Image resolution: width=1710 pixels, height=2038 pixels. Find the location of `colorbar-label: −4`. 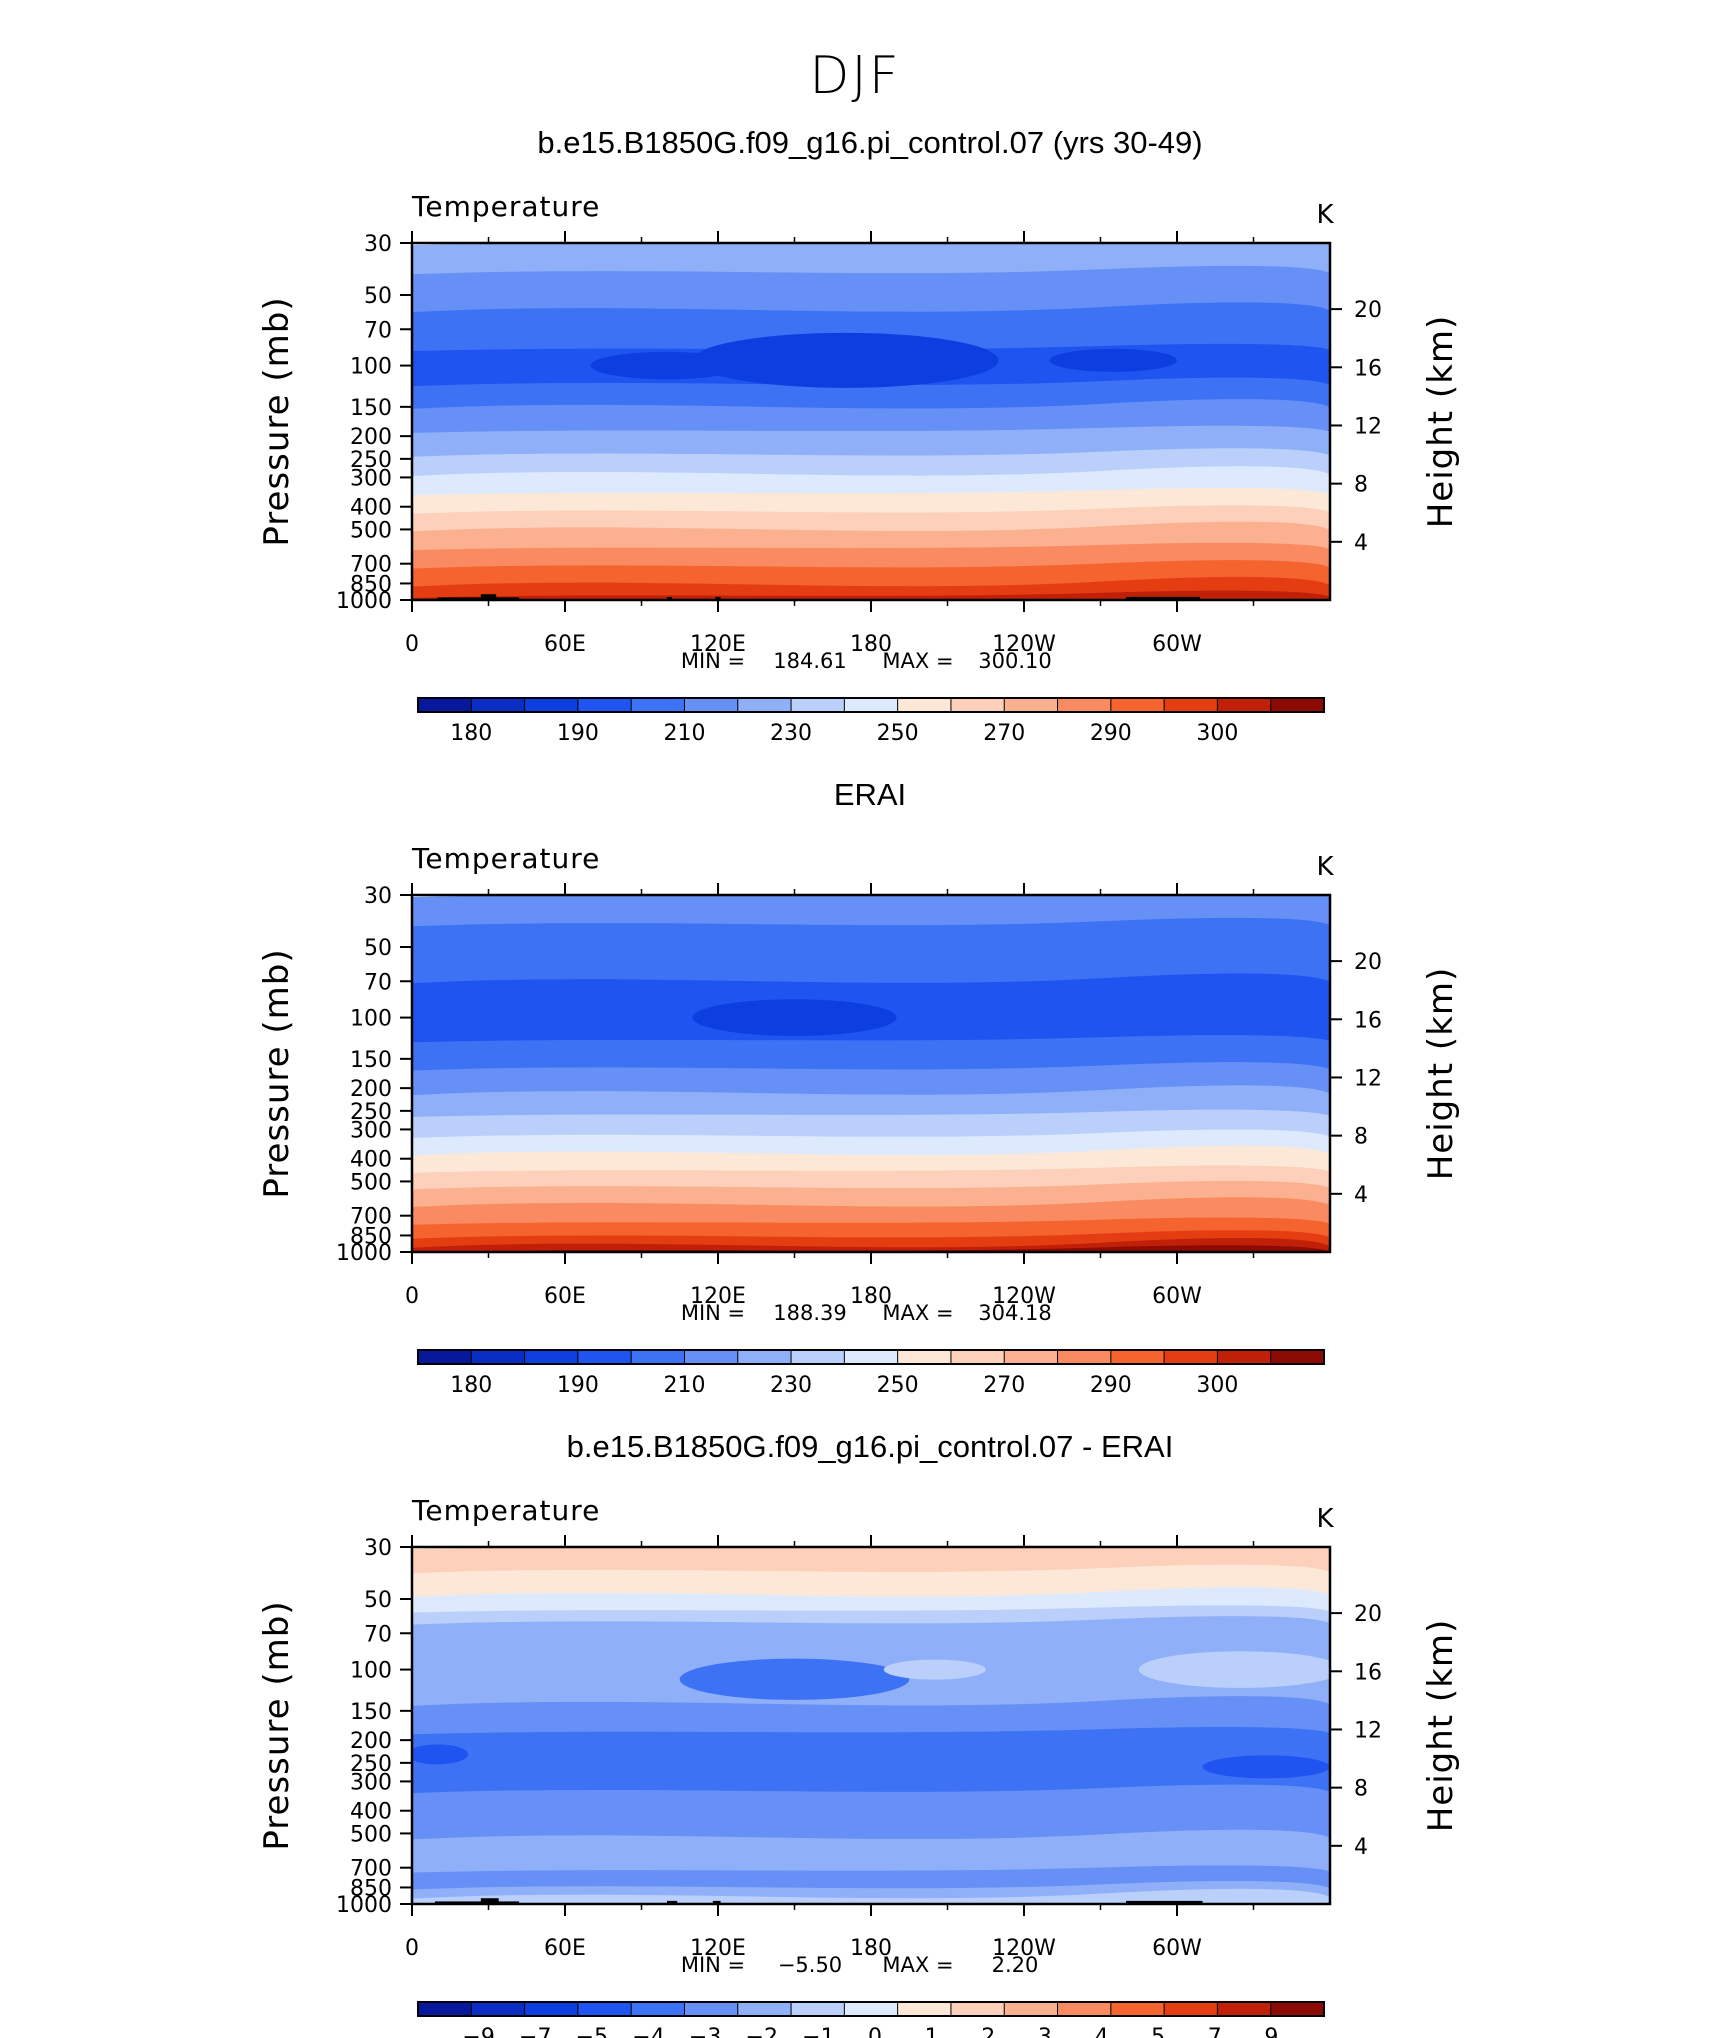

colorbar-label: −4 is located at coordinates (648, 2031).